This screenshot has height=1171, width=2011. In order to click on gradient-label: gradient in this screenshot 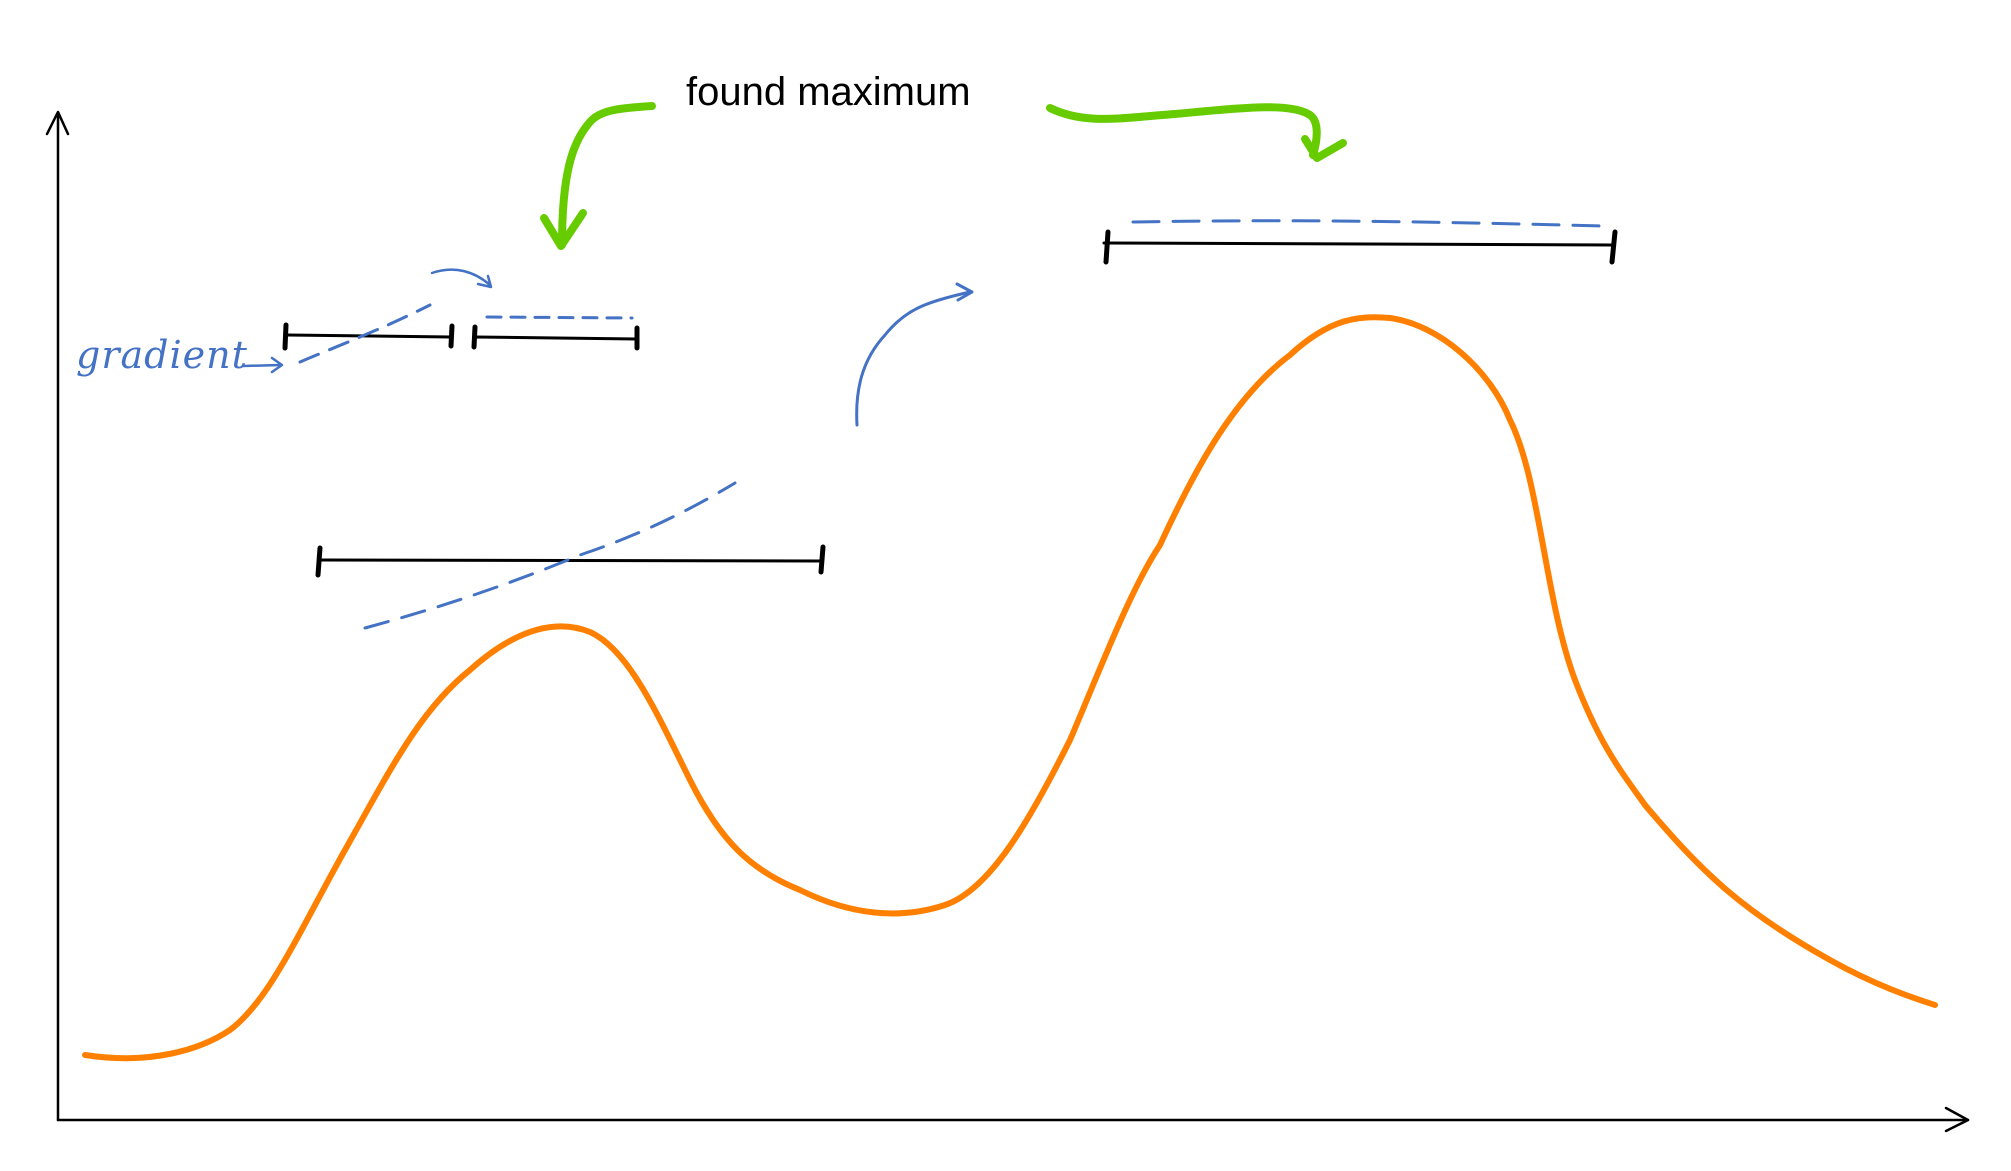, I will do `click(162, 355)`.